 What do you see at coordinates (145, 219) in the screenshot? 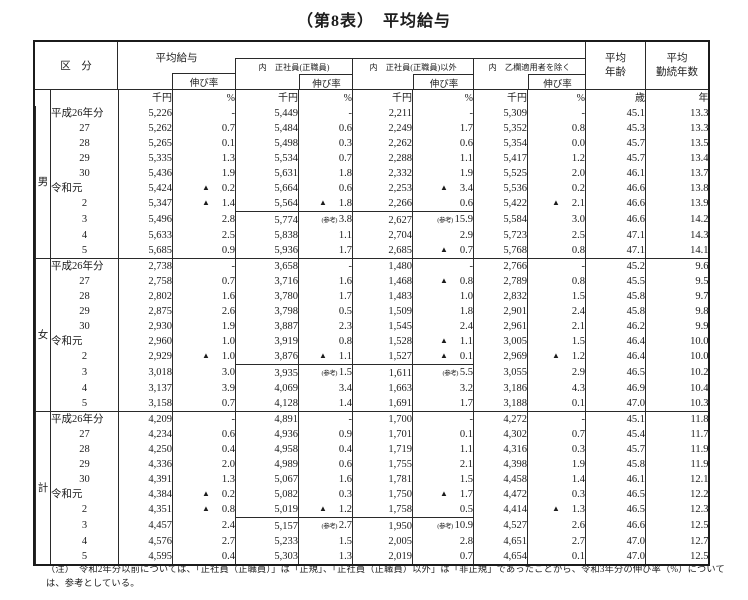
I see `value-cell: 5,496` at bounding box center [145, 219].